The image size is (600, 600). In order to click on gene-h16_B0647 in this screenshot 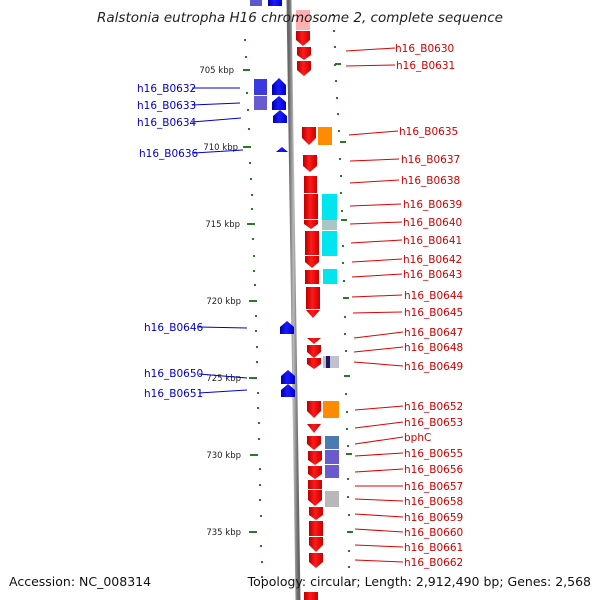, I will do `click(314, 341)`.